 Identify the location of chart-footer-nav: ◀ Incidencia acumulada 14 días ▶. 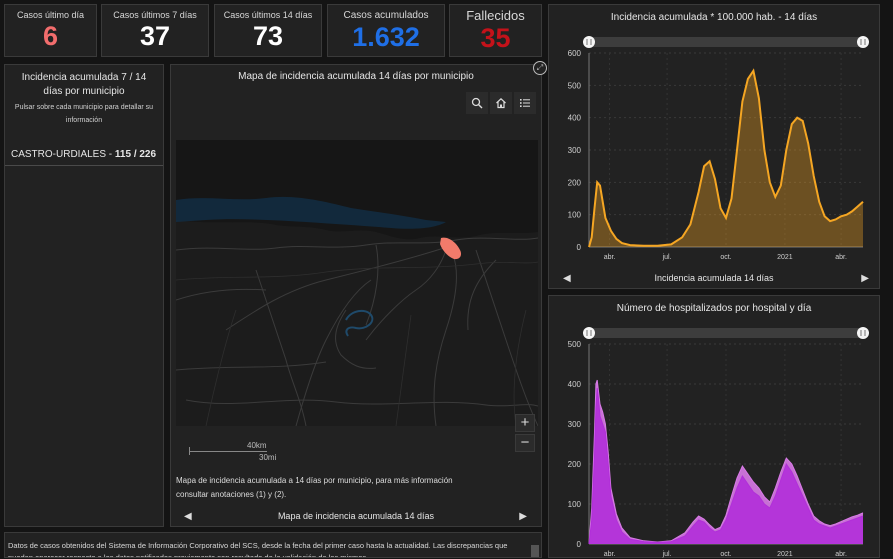
(714, 279).